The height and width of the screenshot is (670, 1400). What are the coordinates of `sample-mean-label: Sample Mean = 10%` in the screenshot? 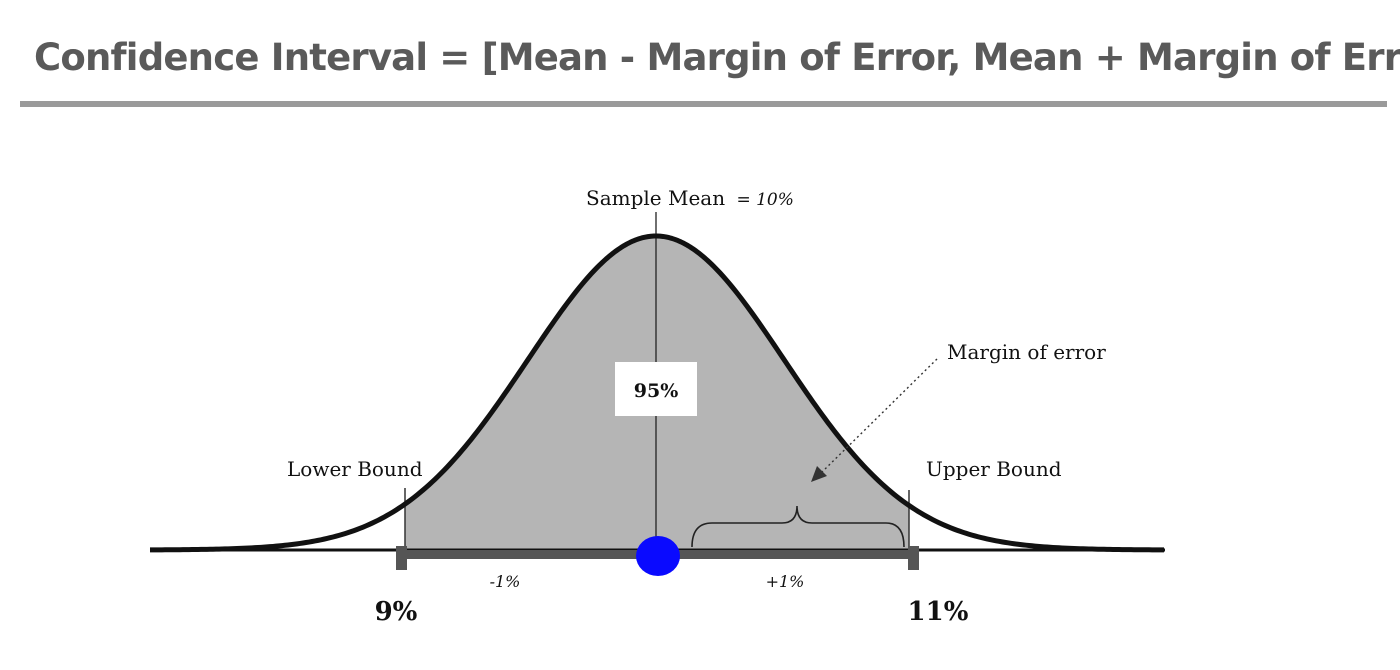 It's located at (690, 198).